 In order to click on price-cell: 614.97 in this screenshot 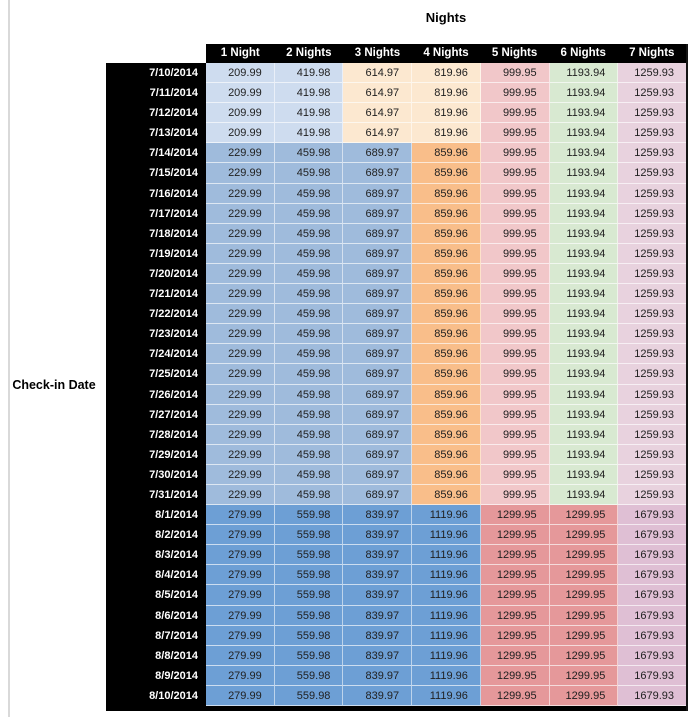, I will do `click(378, 133)`.